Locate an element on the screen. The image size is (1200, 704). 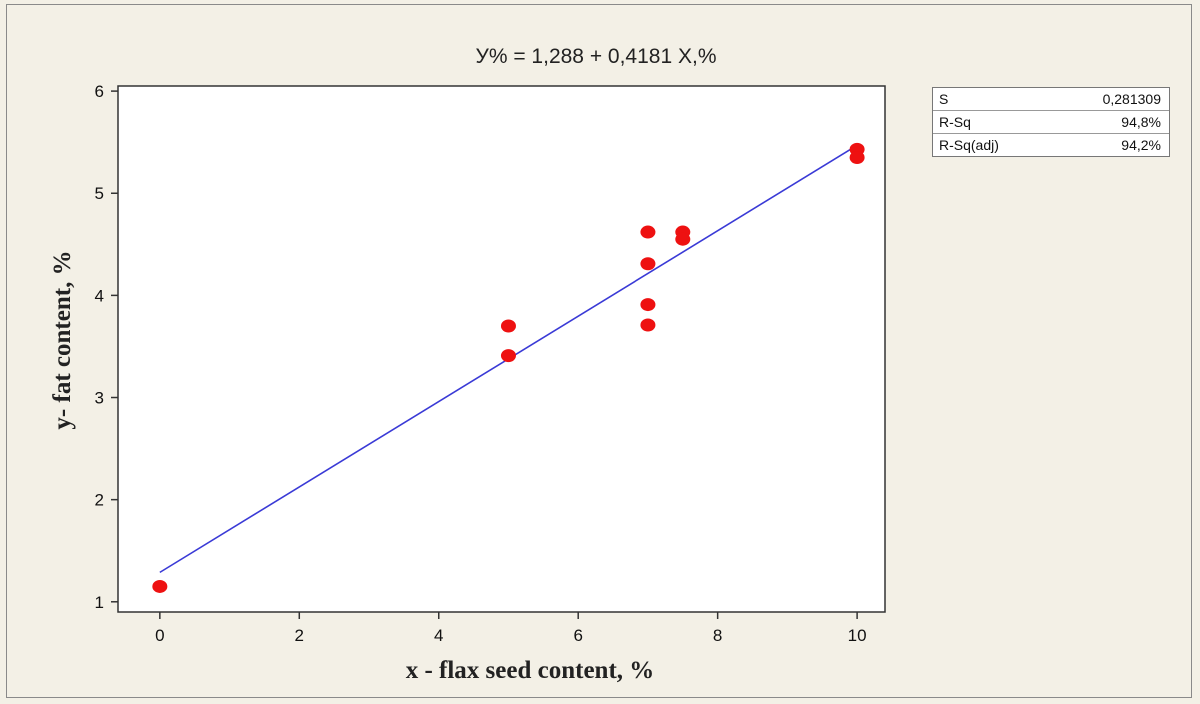
stat-value: 94,8% is located at coordinates (1141, 122).